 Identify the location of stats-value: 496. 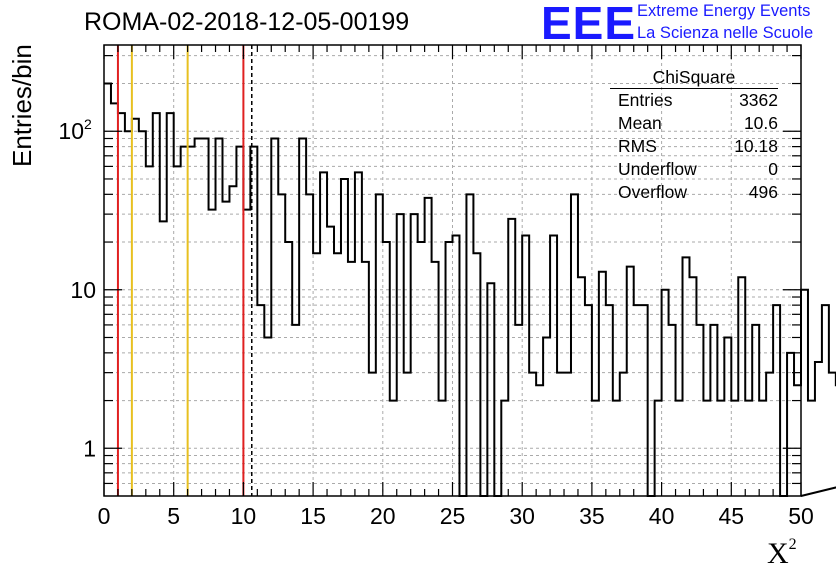
(763, 192).